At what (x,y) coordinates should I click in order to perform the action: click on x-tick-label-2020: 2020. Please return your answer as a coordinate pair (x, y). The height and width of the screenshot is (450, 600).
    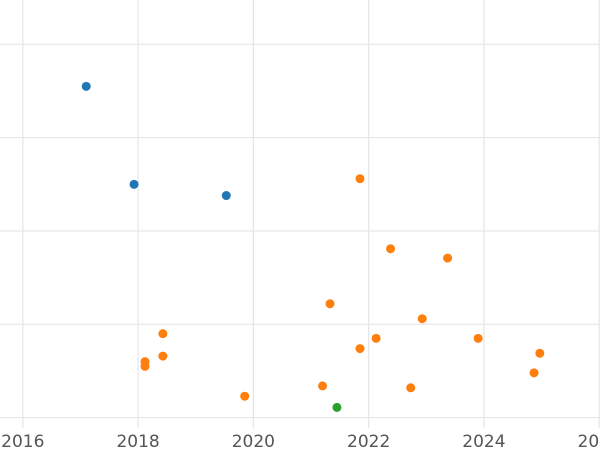
    Looking at the image, I should click on (253, 441).